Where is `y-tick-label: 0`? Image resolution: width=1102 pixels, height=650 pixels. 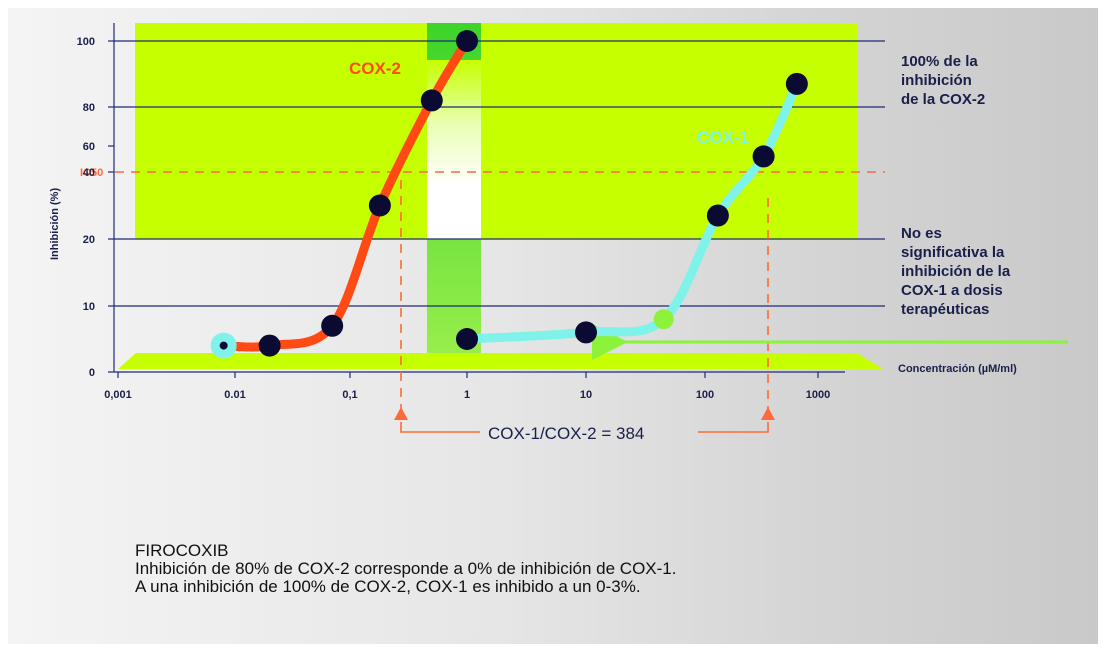
y-tick-label: 0 is located at coordinates (92, 373).